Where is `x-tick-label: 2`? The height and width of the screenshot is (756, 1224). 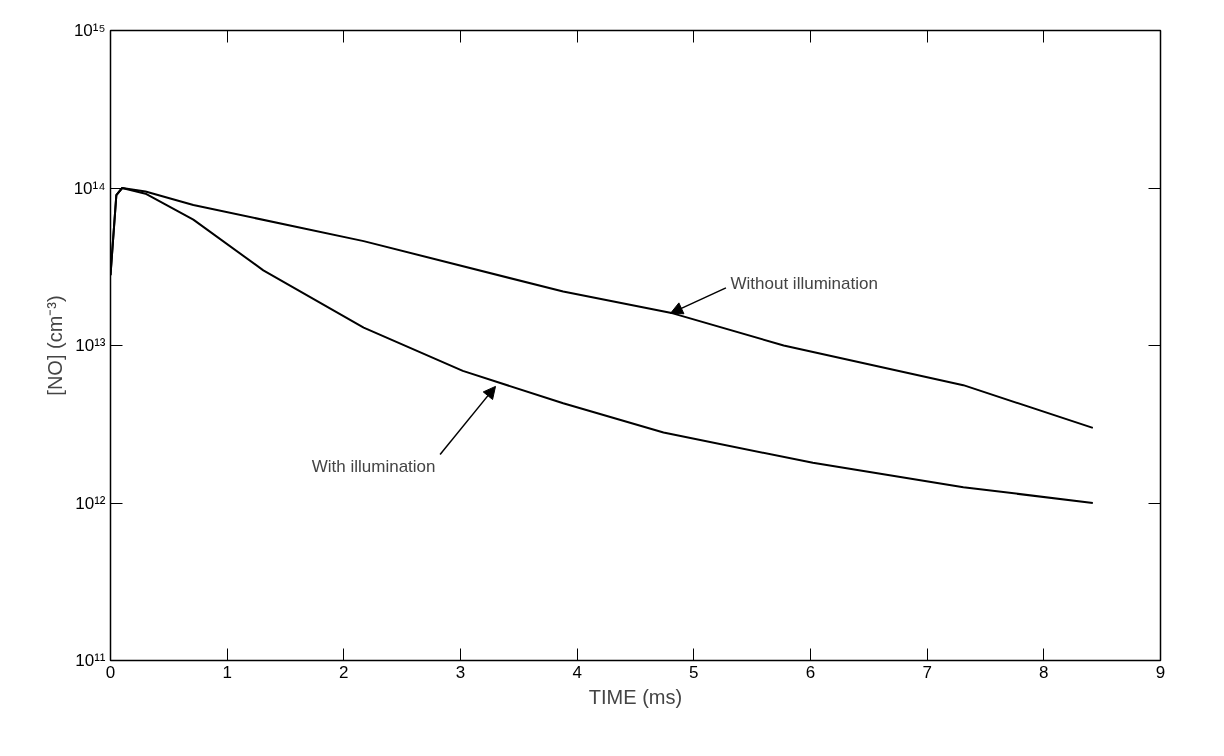
x-tick-label: 2 is located at coordinates (344, 672).